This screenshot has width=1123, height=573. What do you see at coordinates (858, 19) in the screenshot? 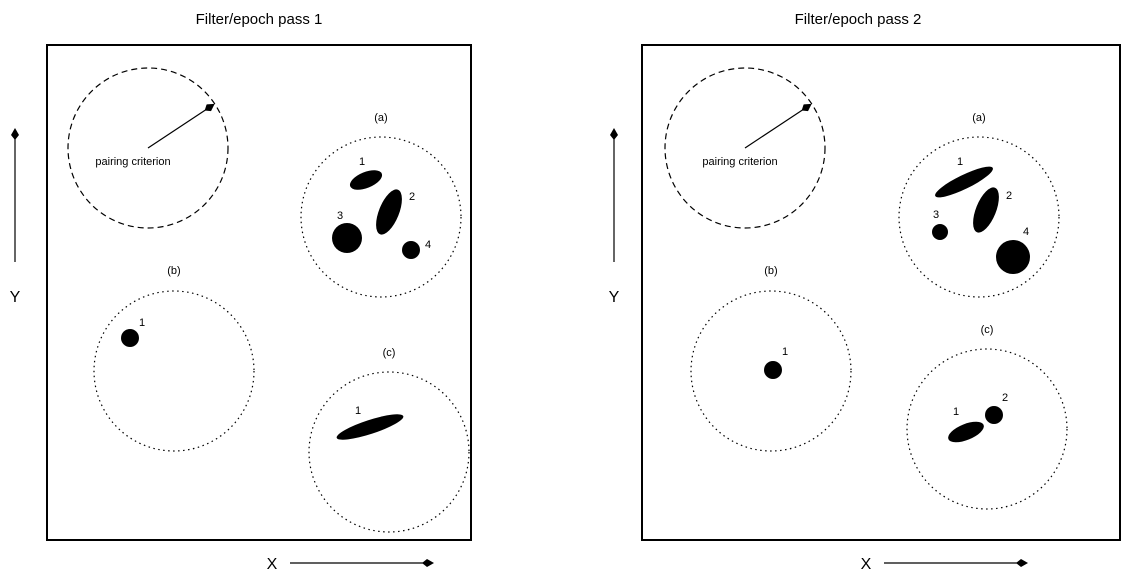
I see `panel-title: Filter/epoch pass 2` at bounding box center [858, 19].